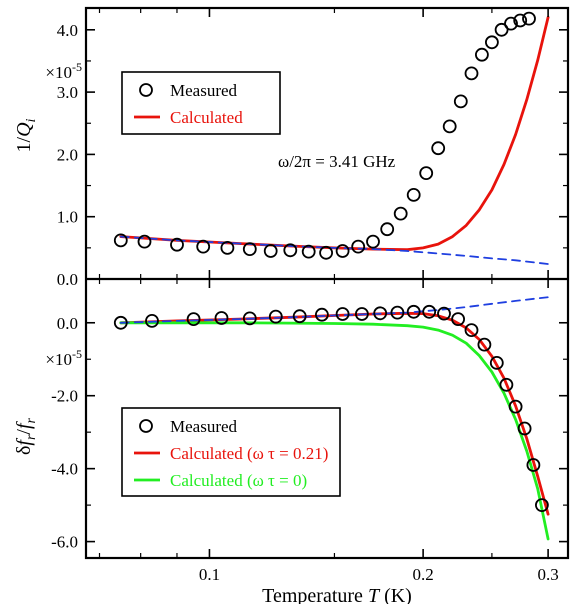 This screenshot has width=581, height=604. What do you see at coordinates (67, 92) in the screenshot?
I see `y-tick-label: 3.0` at bounding box center [67, 92].